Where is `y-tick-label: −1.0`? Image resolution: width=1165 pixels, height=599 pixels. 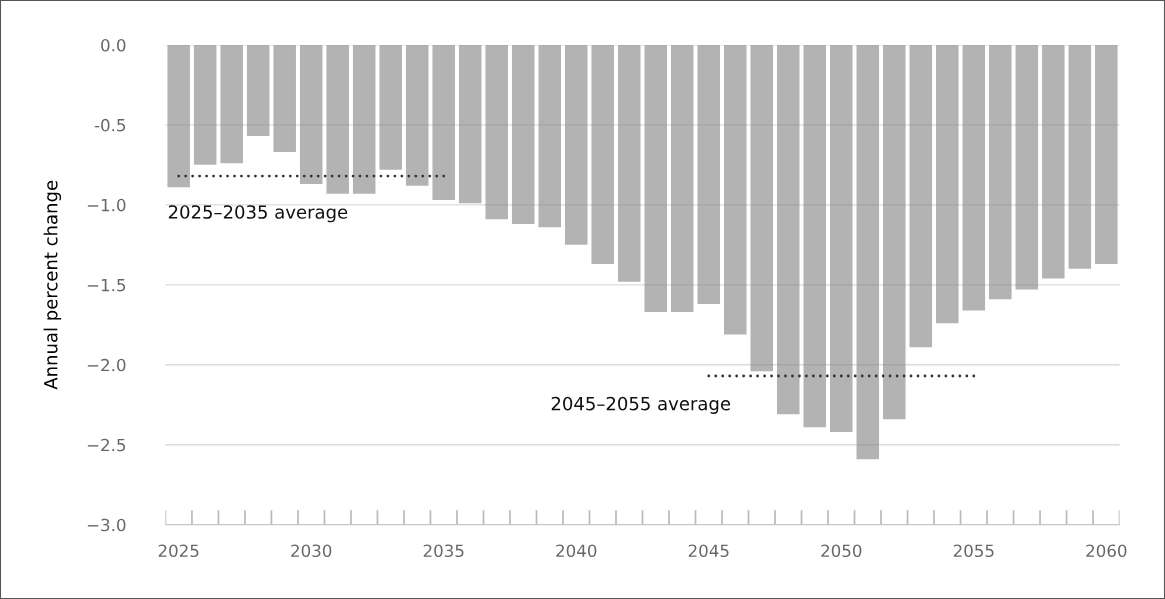 y-tick-label: −1.0 is located at coordinates (106, 205).